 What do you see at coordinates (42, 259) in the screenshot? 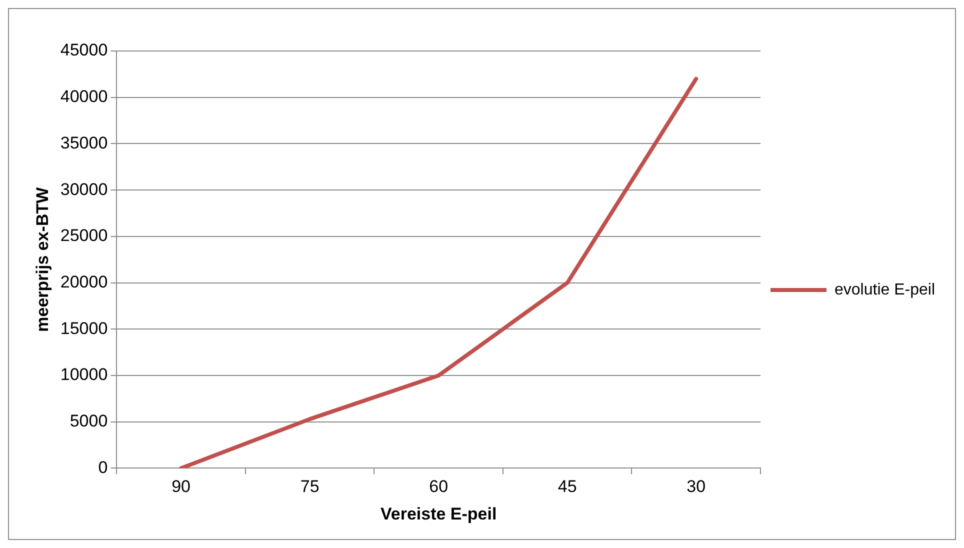
I see `y-axis-title: meerprijs ex-BTW` at bounding box center [42, 259].